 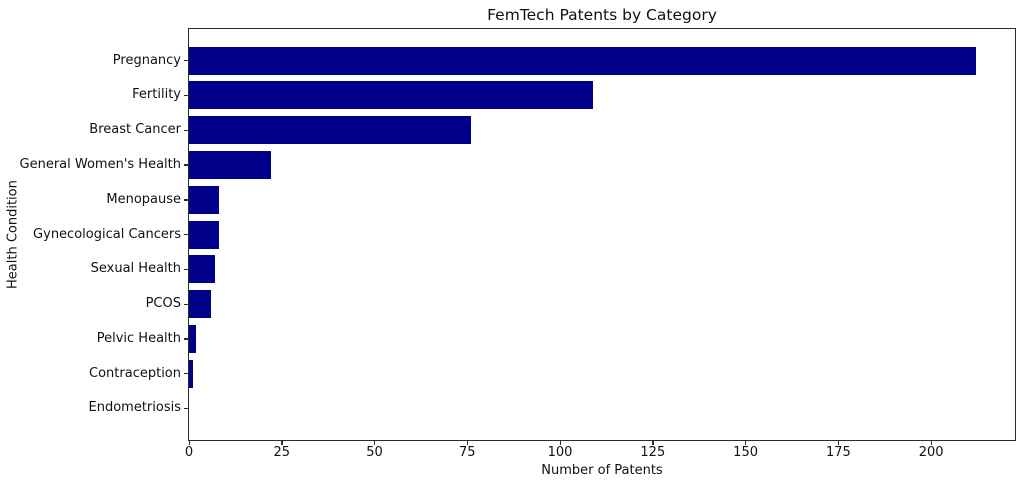 I want to click on y-tick-label: Breast Cancer, so click(x=135, y=130).